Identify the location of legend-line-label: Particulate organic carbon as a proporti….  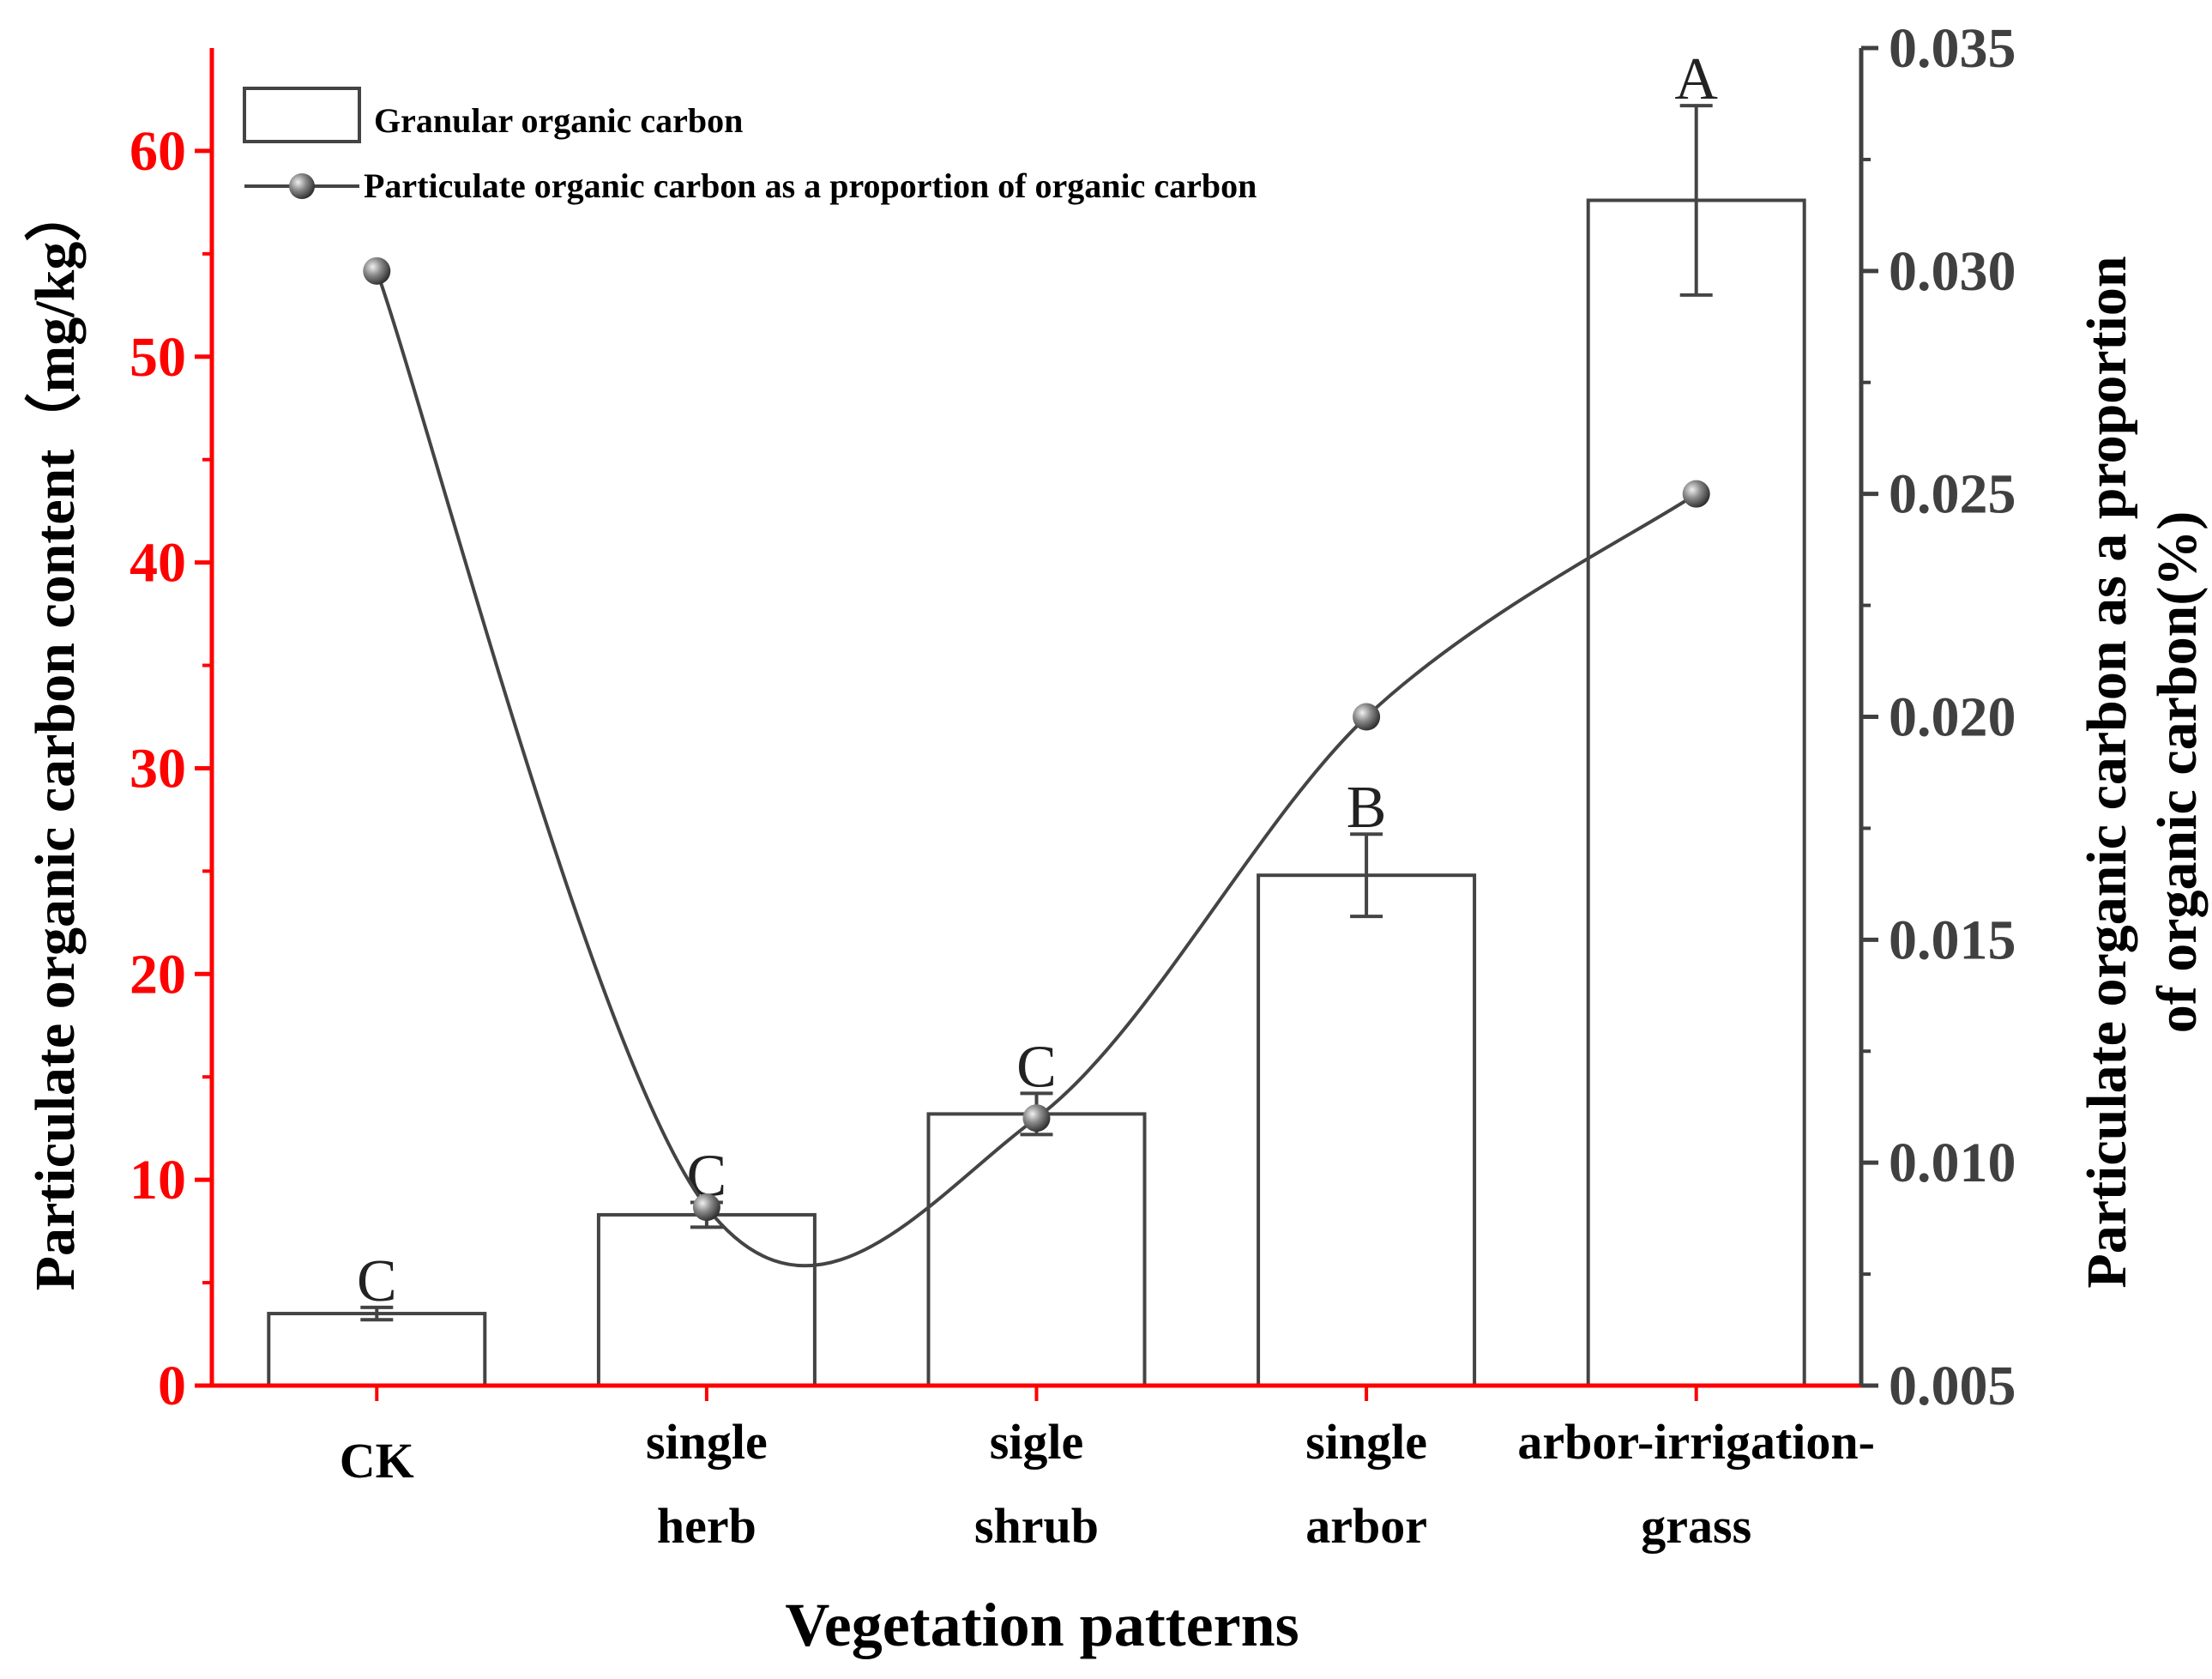
(810, 185).